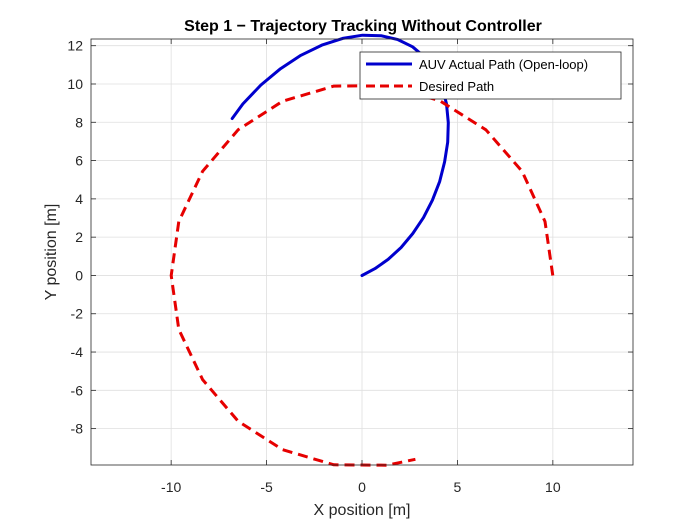 The image size is (700, 525). Describe the element at coordinates (79, 275) in the screenshot. I see `y-tick-label: 0` at that location.